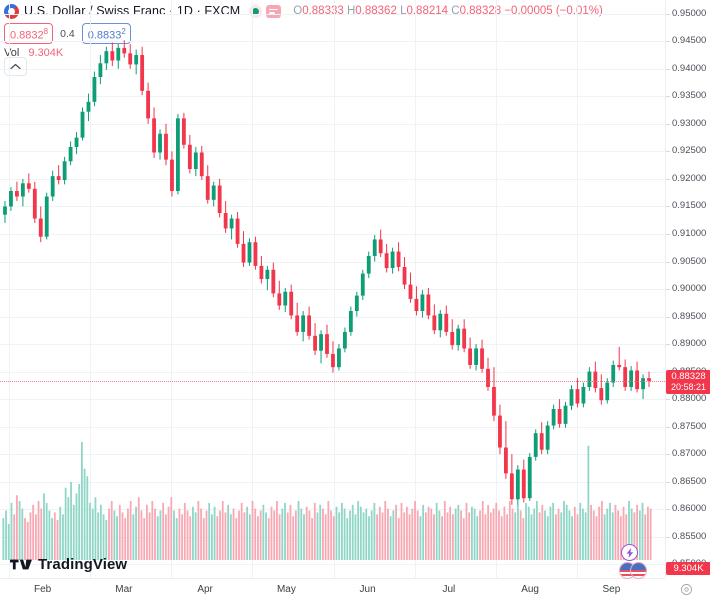 The image size is (710, 600). What do you see at coordinates (286, 589) in the screenshot?
I see `time-tick-label: May` at bounding box center [286, 589].